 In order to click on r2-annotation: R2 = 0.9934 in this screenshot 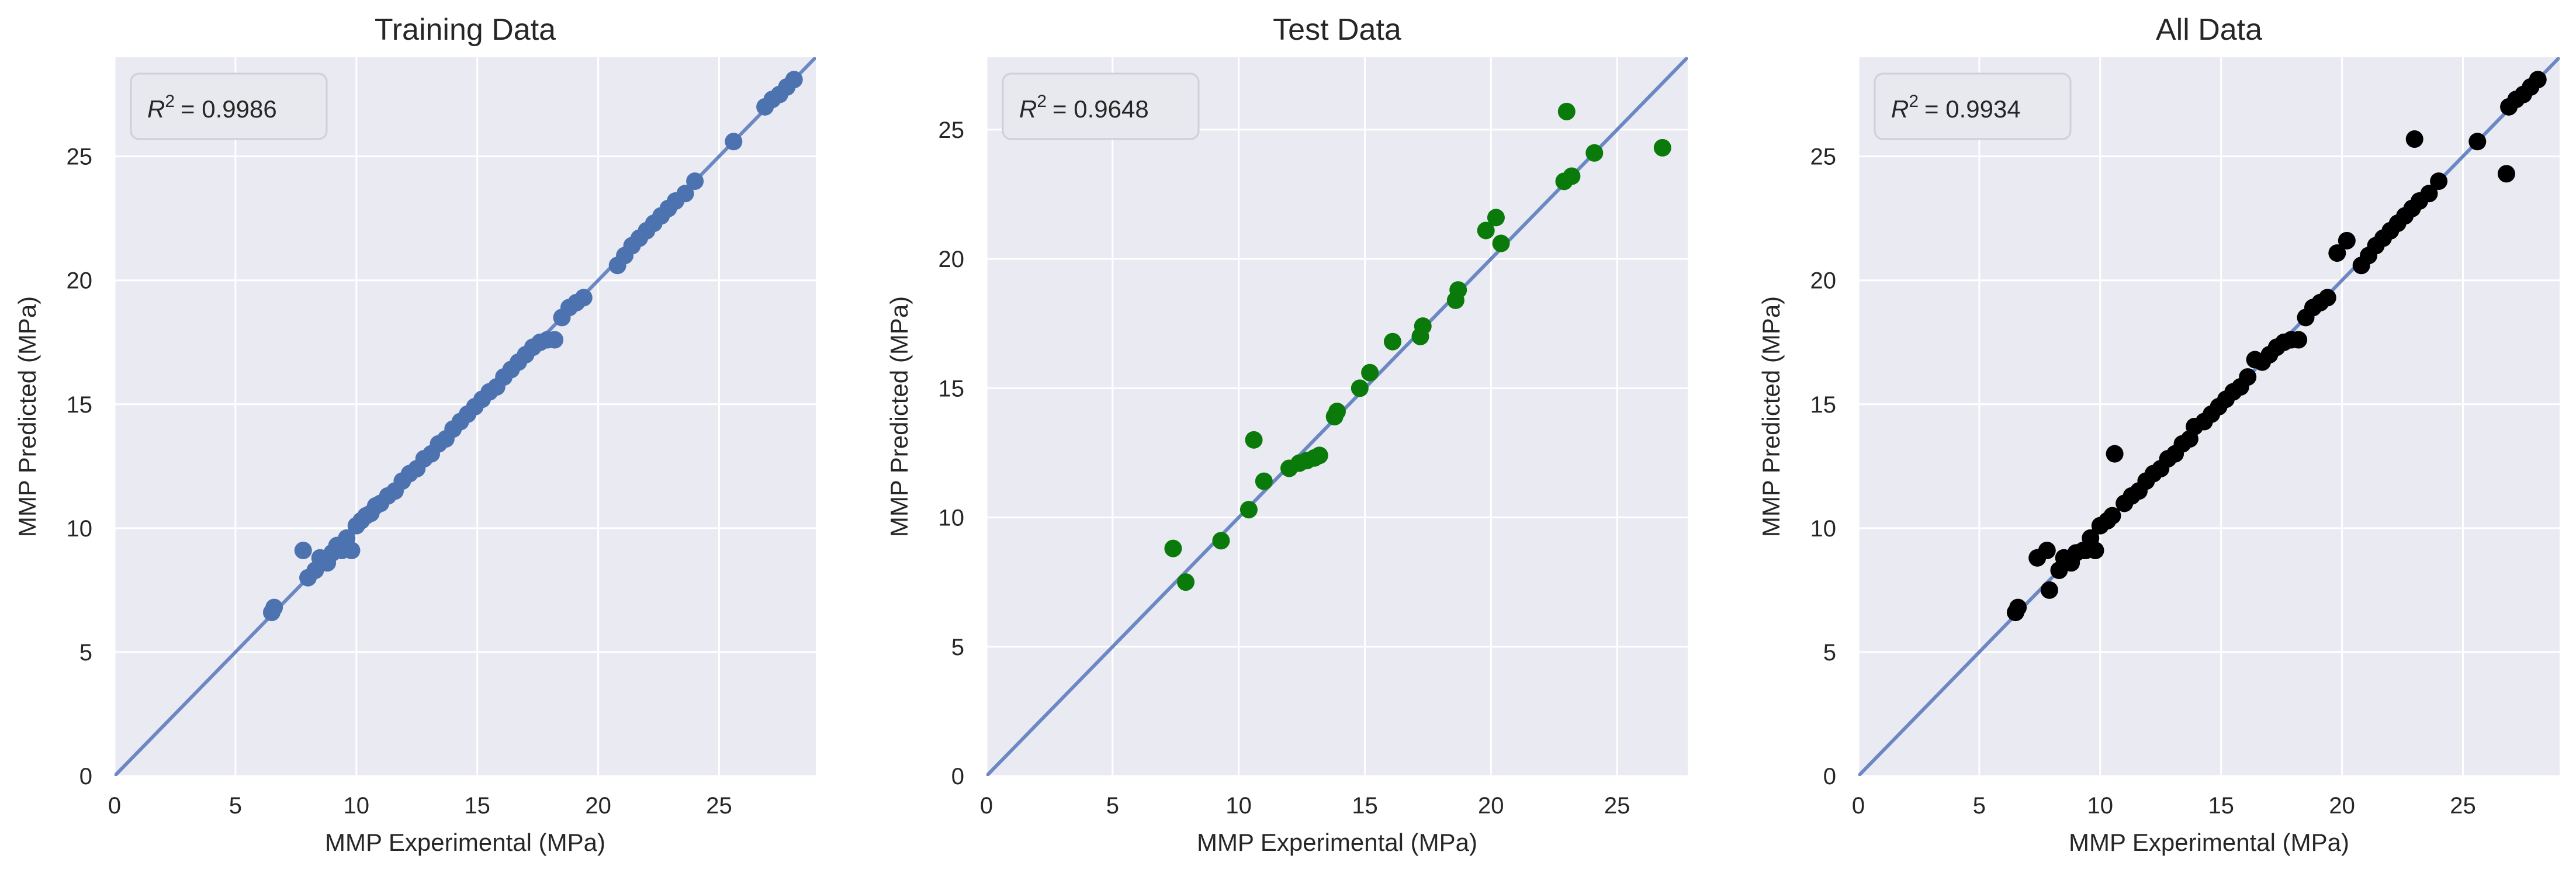, I will do `click(1956, 107)`.